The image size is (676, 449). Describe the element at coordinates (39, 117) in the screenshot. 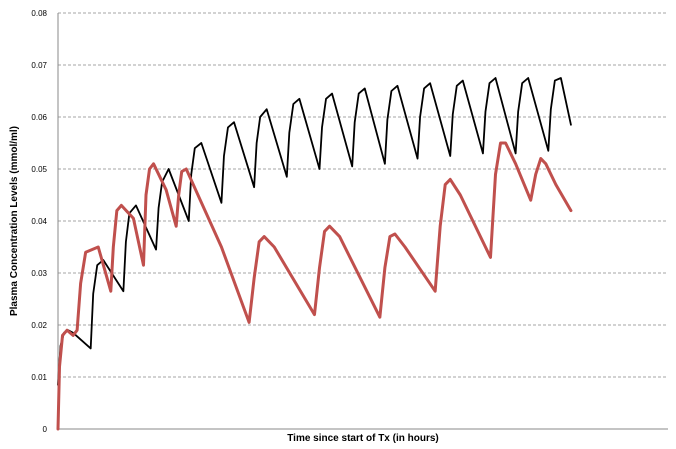

I see `y-tick-label: 0.06` at that location.